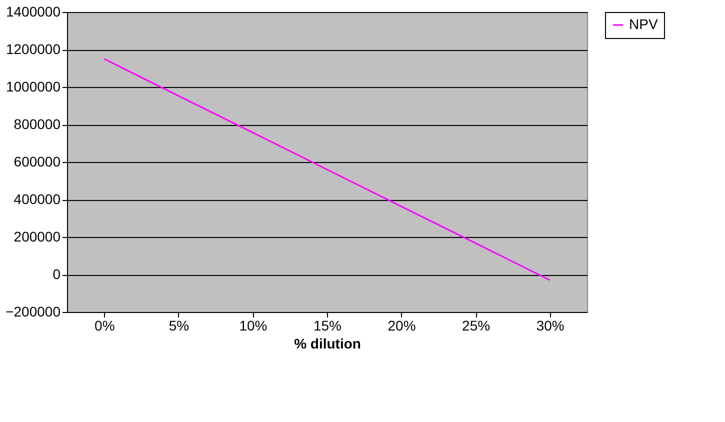 The height and width of the screenshot is (422, 725). I want to click on x-axis-title: % dilution, so click(327, 344).